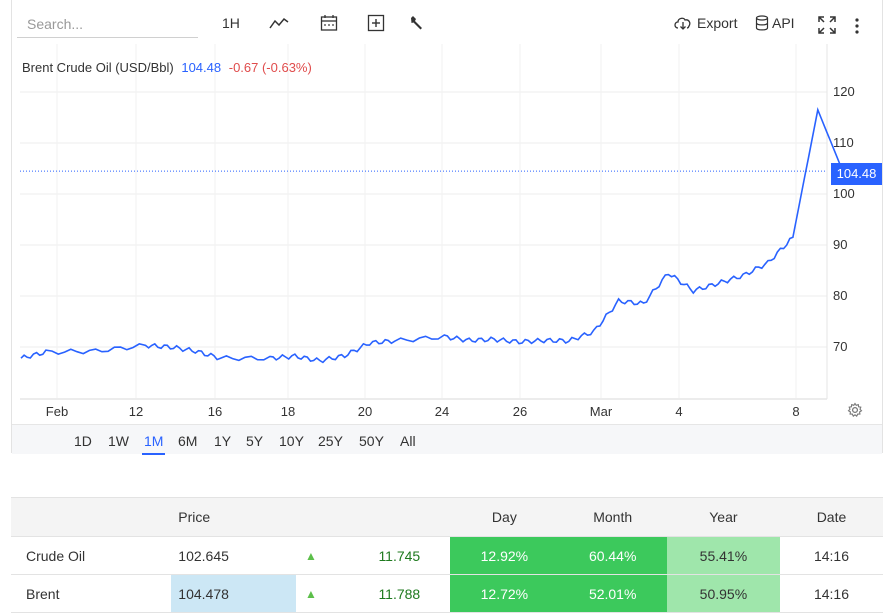 The image size is (888, 615). Describe the element at coordinates (612, 555) in the screenshot. I see `row-month: 60.44%` at that location.